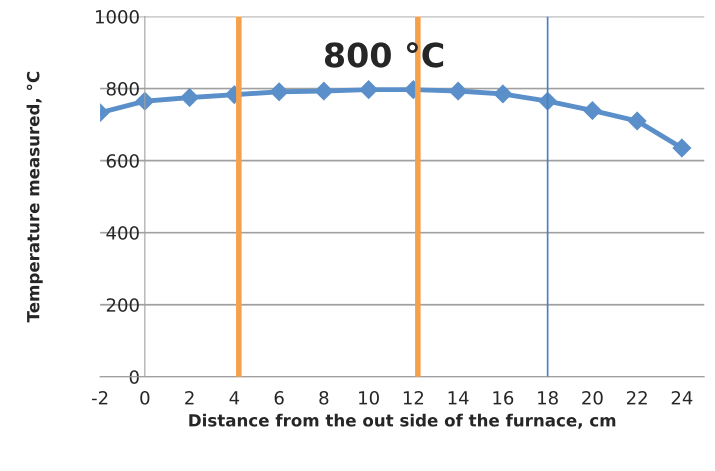  What do you see at coordinates (122, 161) in the screenshot?
I see `y-tick-label: 600` at bounding box center [122, 161].